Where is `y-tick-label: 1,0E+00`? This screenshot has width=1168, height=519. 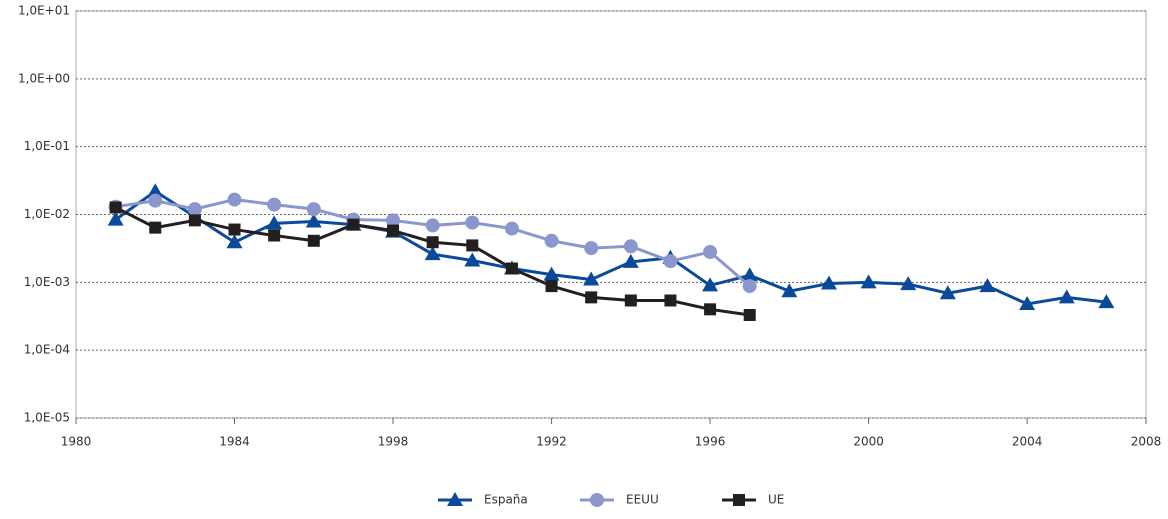 y-tick-label: 1,0E+00 is located at coordinates (44, 78).